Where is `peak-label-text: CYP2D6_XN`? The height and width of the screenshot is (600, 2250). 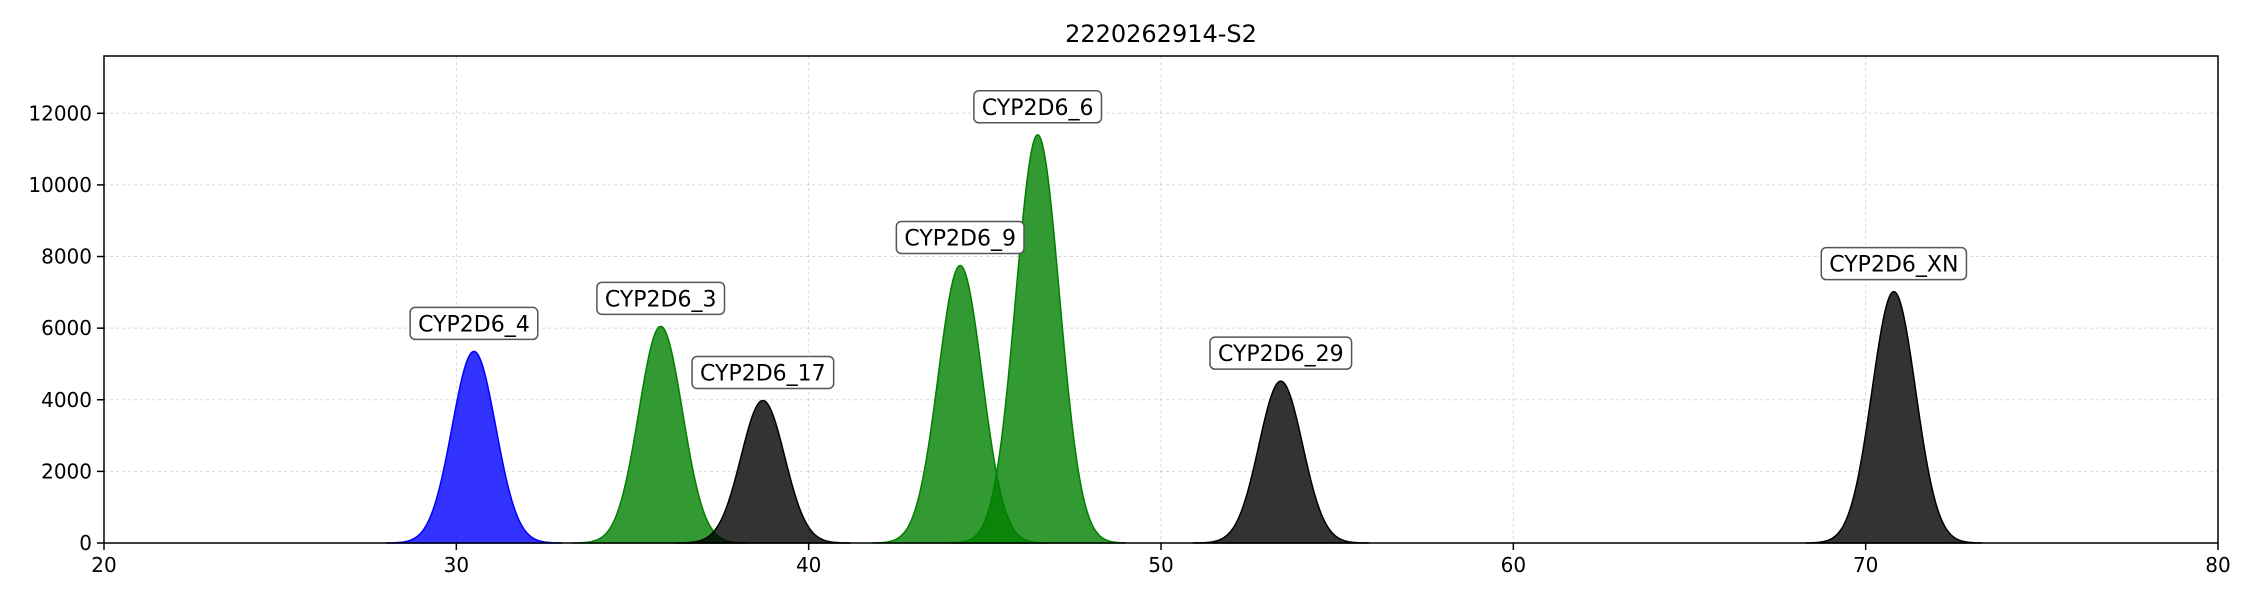
peak-label-text: CYP2D6_XN is located at coordinates (1893, 265).